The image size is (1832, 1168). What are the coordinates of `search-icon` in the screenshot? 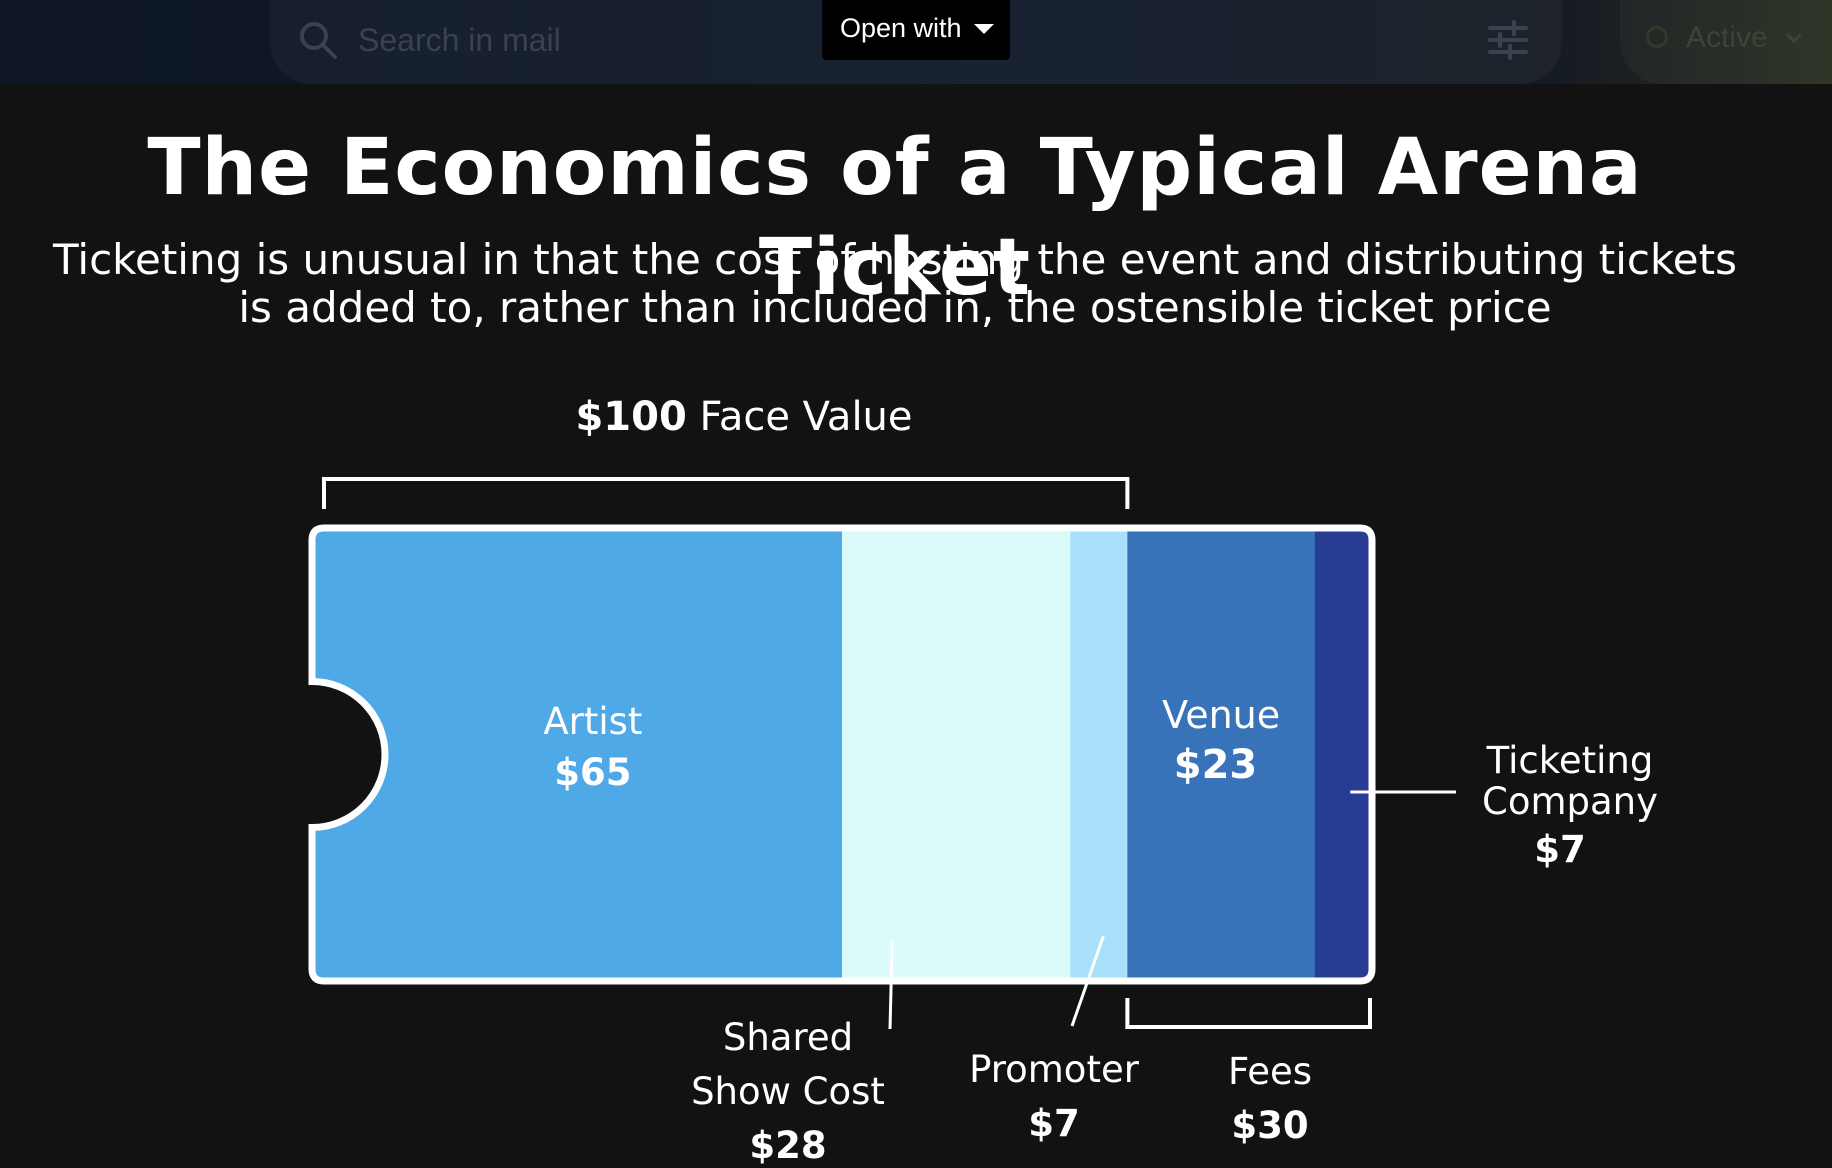 It's located at (318, 40).